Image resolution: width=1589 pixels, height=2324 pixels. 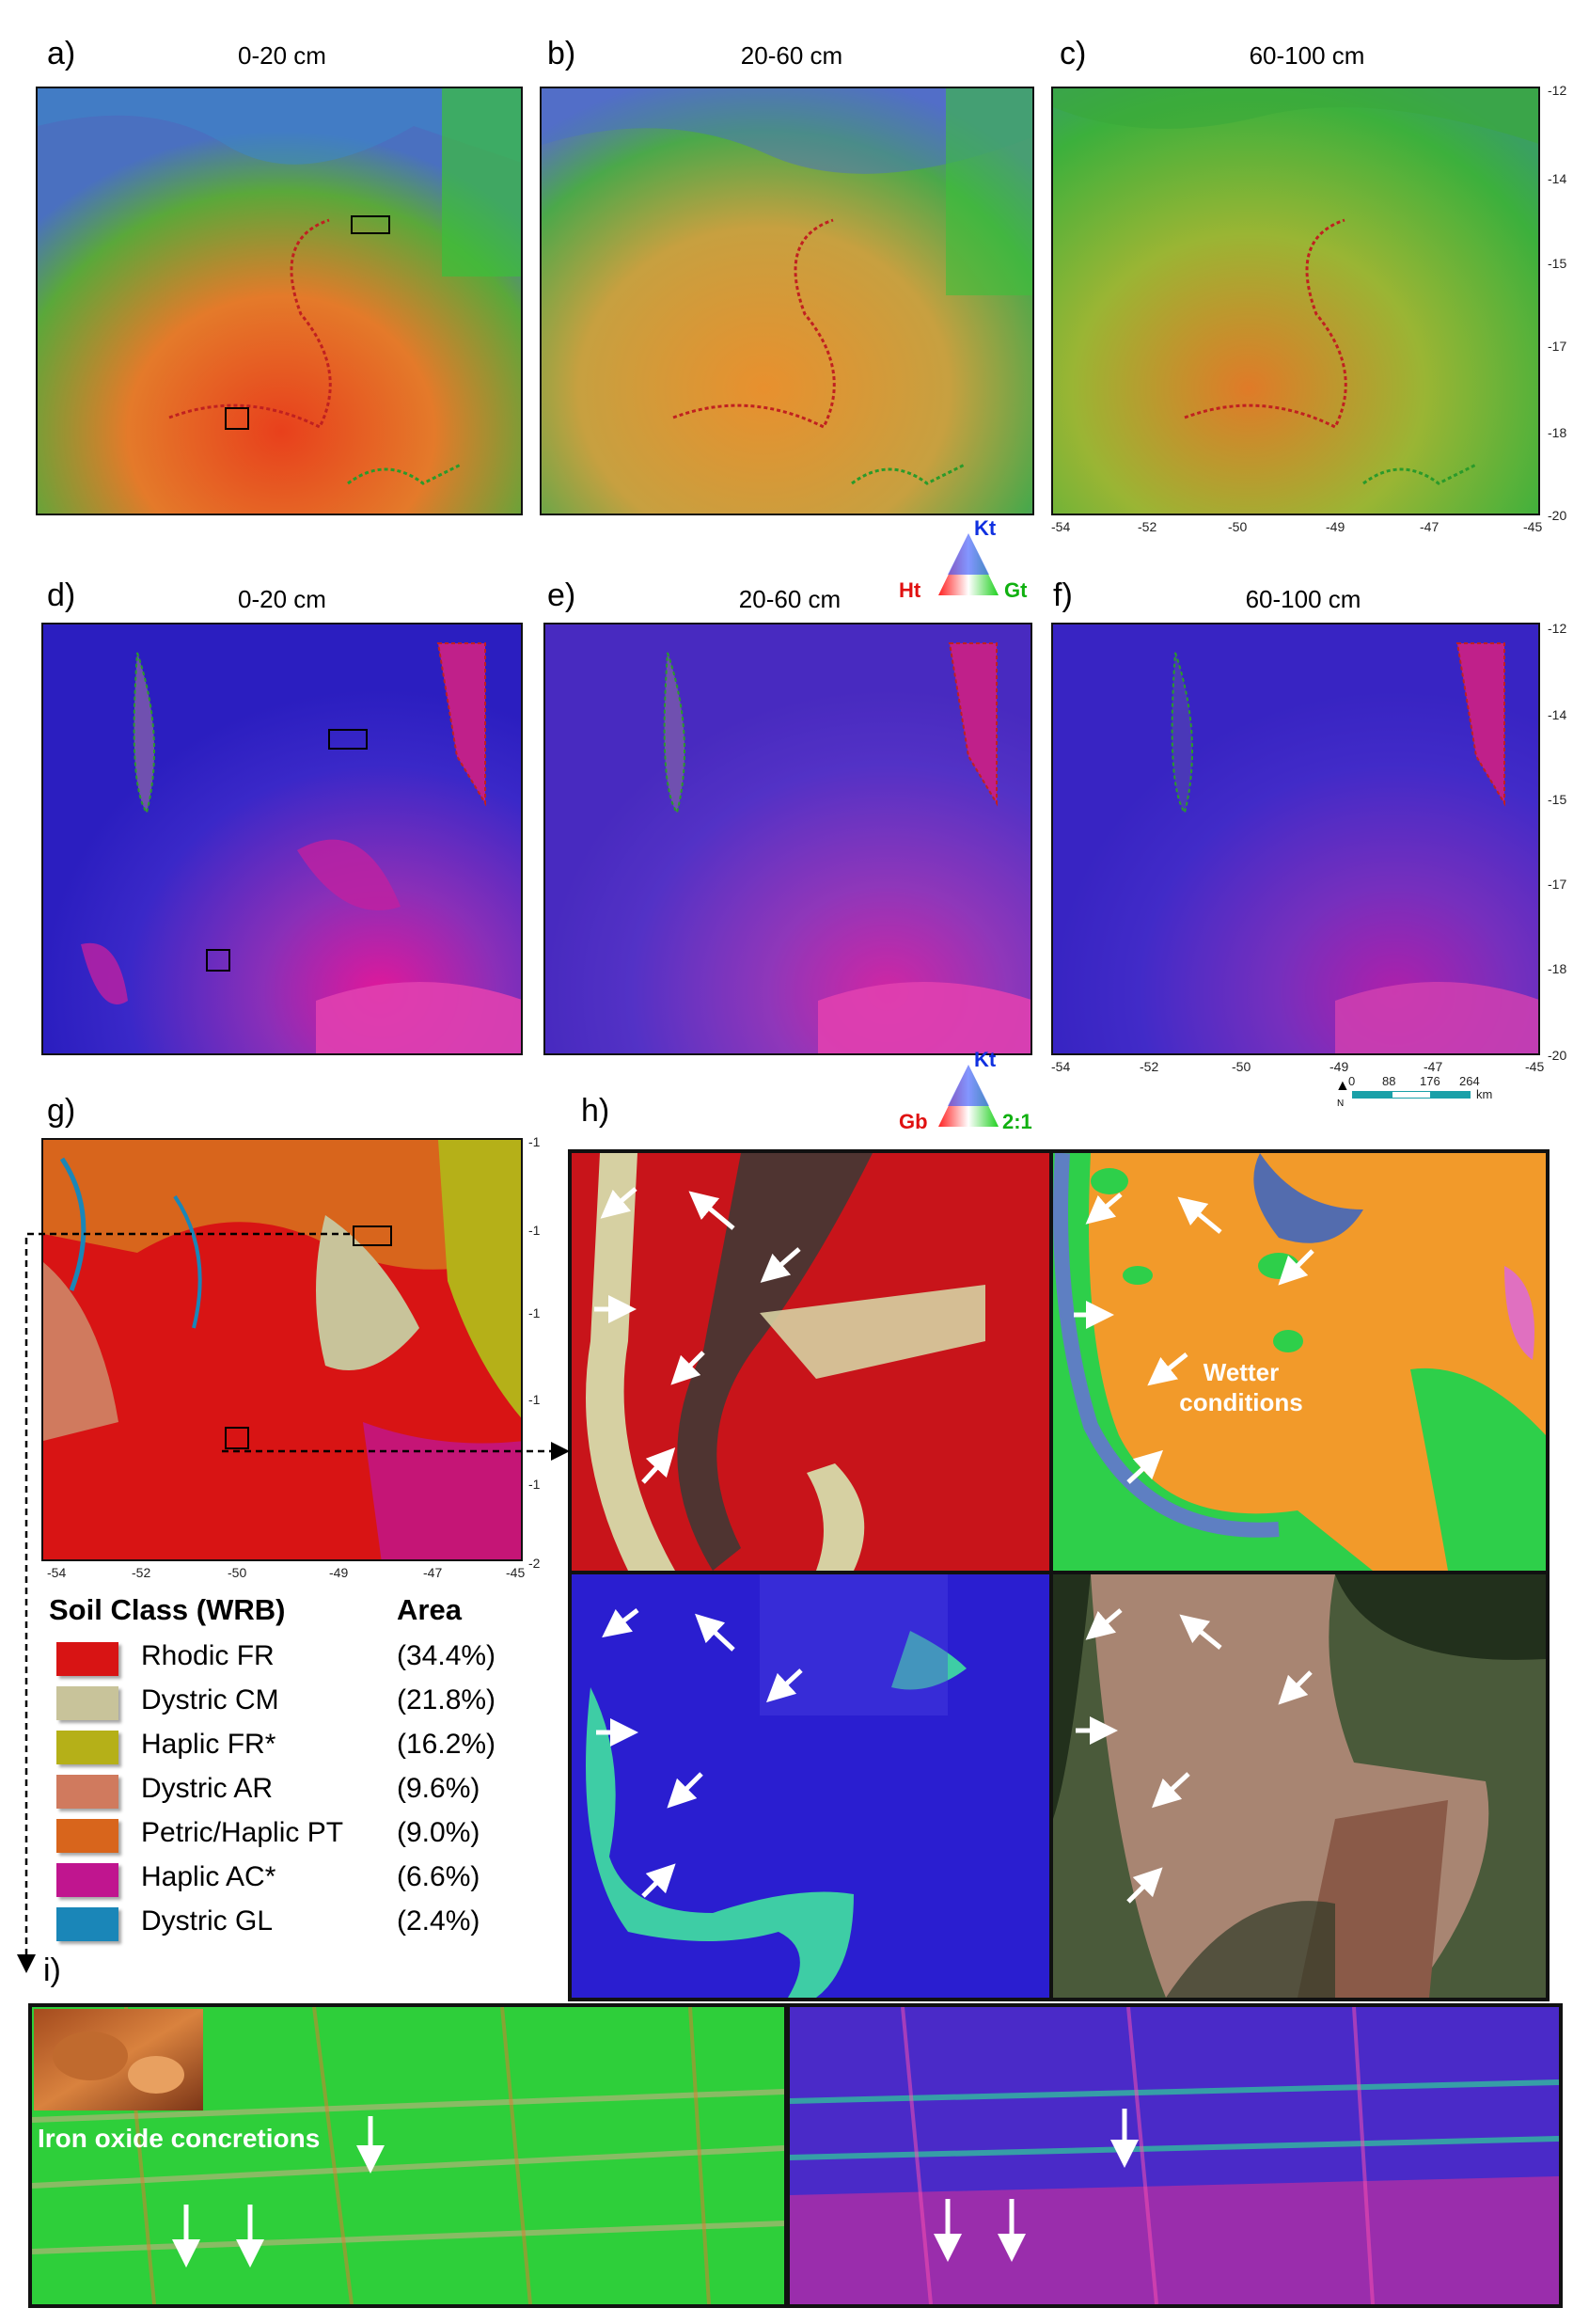 What do you see at coordinates (282, 55) in the screenshot?
I see `panel-a-depth: 0-20 cm` at bounding box center [282, 55].